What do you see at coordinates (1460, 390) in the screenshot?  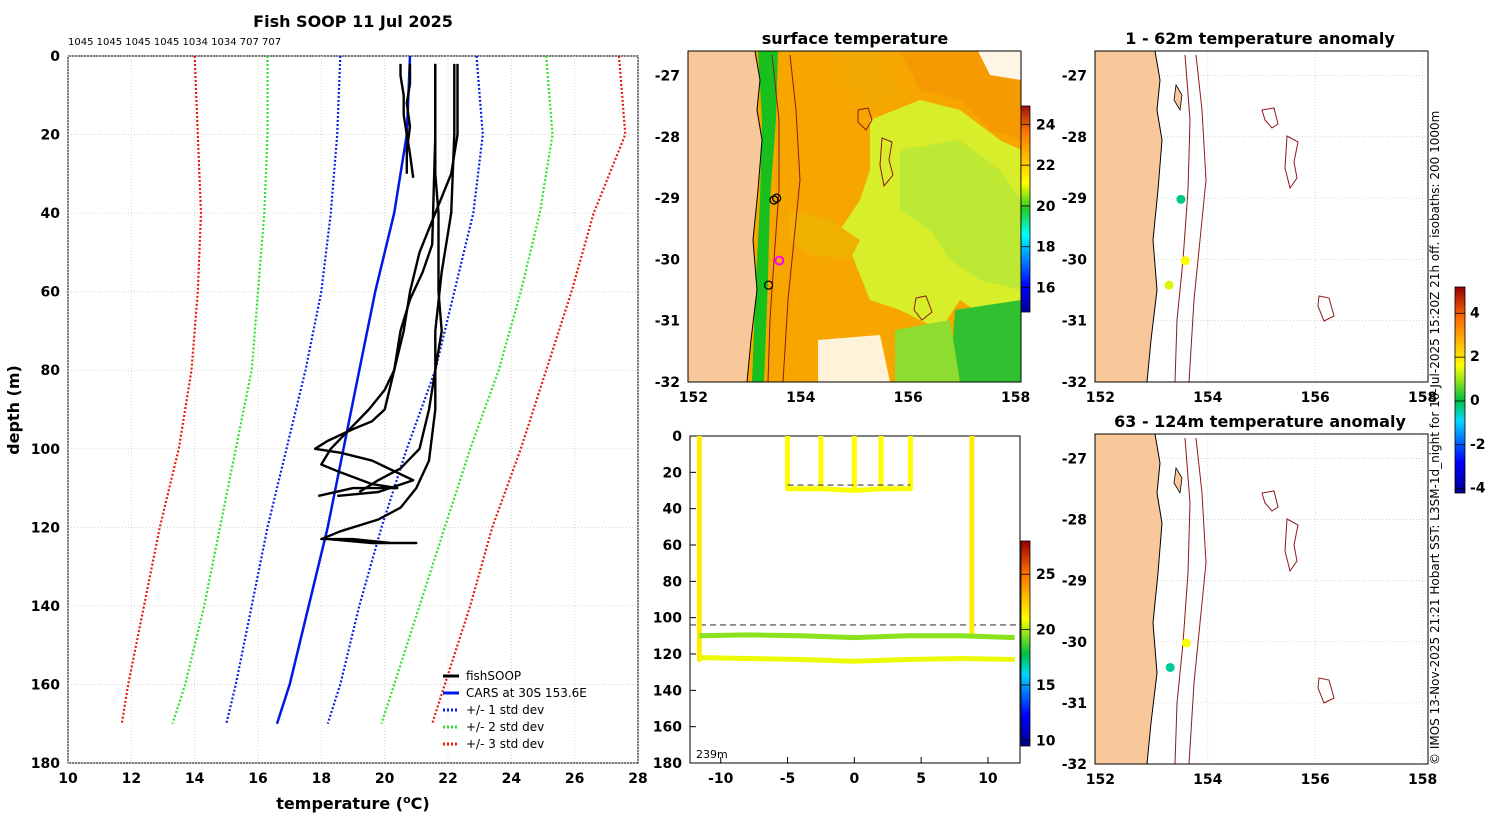 I see `anomaly-colorbar` at bounding box center [1460, 390].